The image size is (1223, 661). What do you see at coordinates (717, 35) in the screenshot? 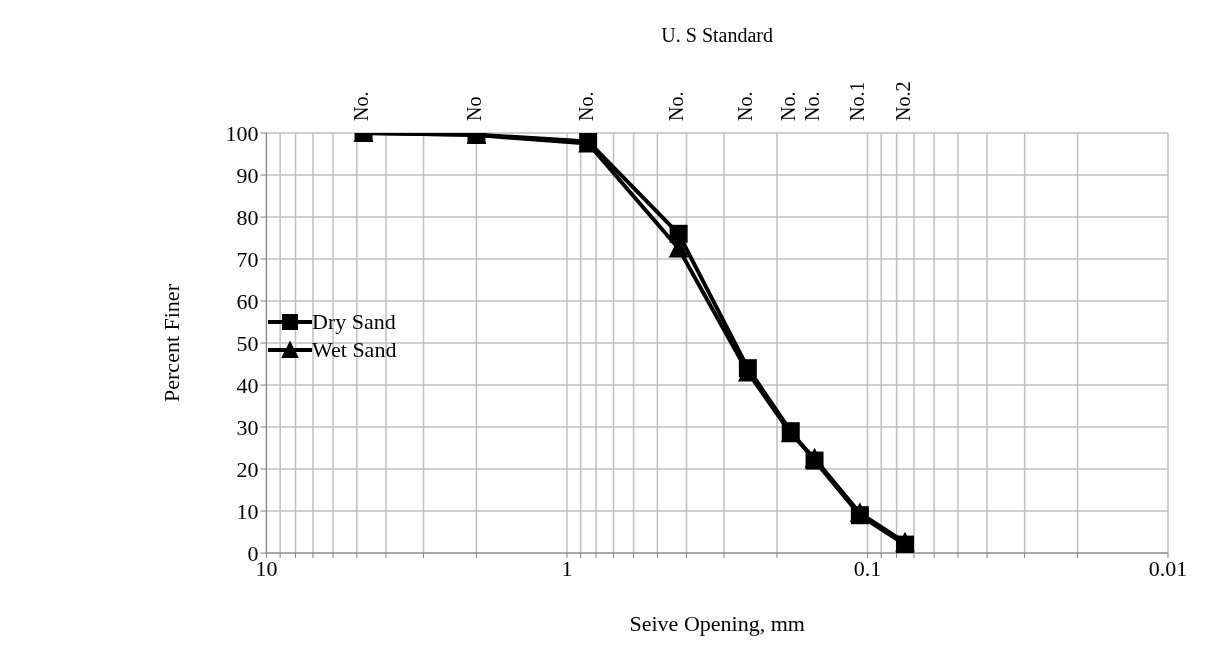
I see `chart-title: U. S Standard` at bounding box center [717, 35].